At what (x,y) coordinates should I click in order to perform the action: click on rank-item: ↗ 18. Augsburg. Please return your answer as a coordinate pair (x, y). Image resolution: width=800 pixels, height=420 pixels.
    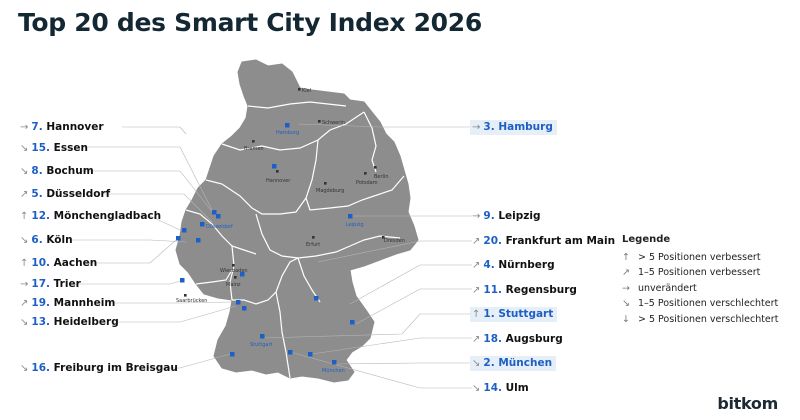
    Looking at the image, I should click on (517, 339).